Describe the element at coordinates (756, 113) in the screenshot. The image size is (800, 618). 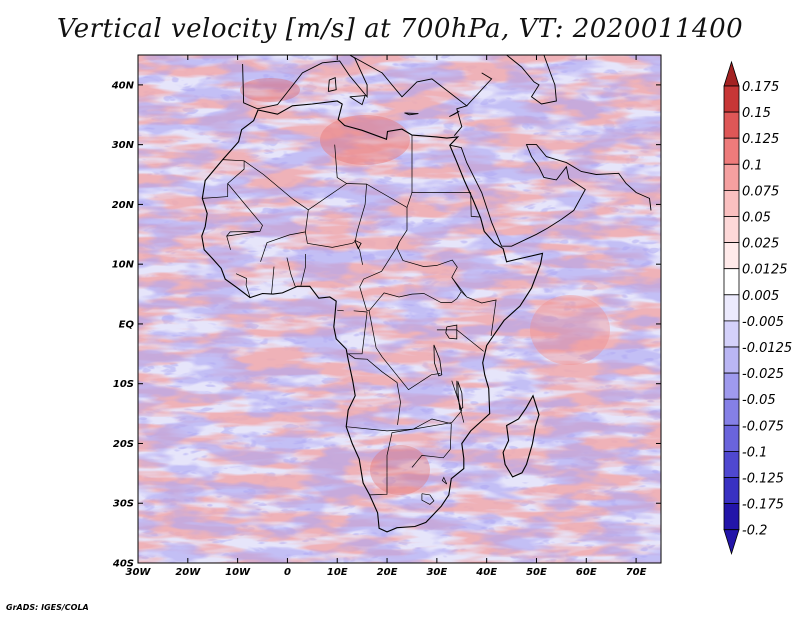
I see `colorbar-label: 0.15` at that location.